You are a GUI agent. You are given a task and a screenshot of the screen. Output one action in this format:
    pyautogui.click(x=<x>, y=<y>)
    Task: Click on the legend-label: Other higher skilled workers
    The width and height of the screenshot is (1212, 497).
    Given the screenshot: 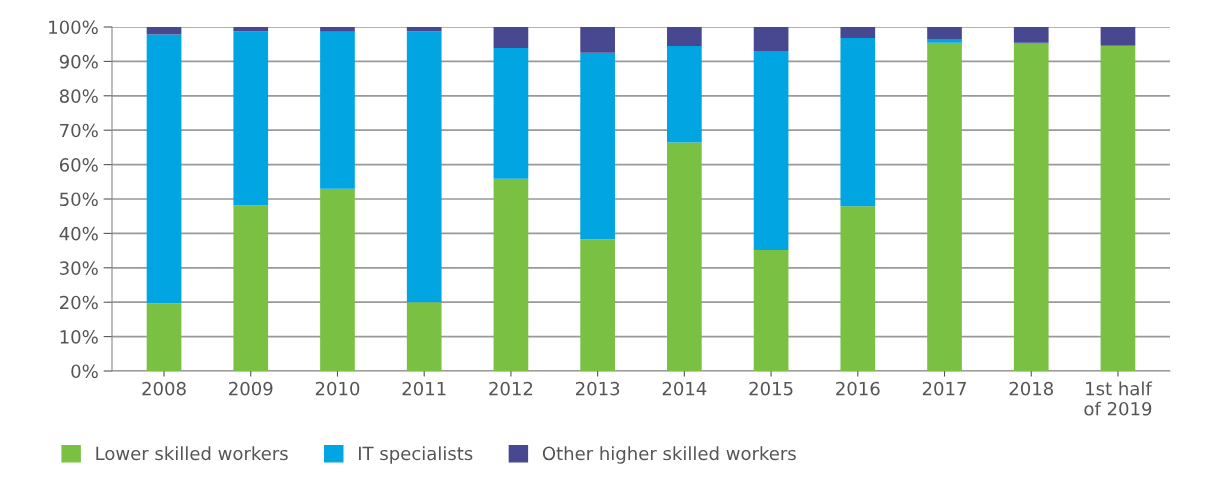 What is the action you would take?
    pyautogui.click(x=669, y=455)
    